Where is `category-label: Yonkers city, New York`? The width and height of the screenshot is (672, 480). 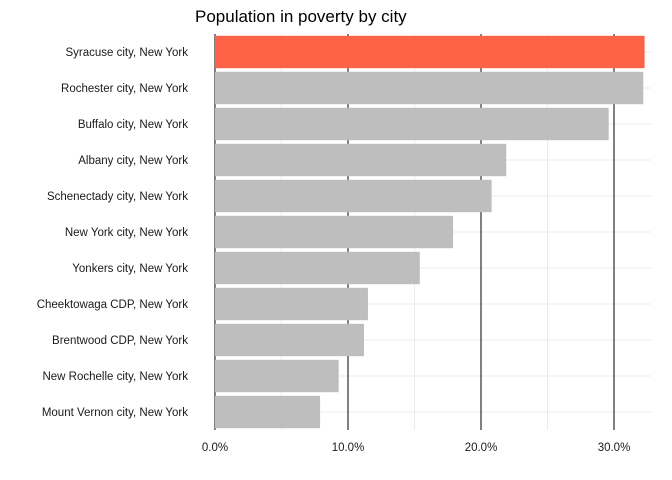 category-label: Yonkers city, New York is located at coordinates (130, 269).